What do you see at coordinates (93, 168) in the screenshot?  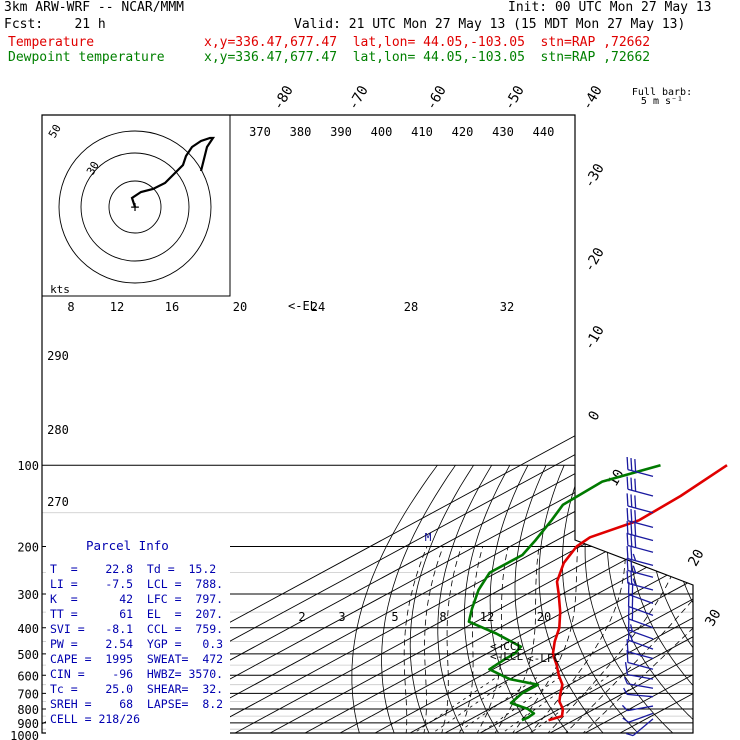 I see `hodograph-ring-label: 30` at bounding box center [93, 168].